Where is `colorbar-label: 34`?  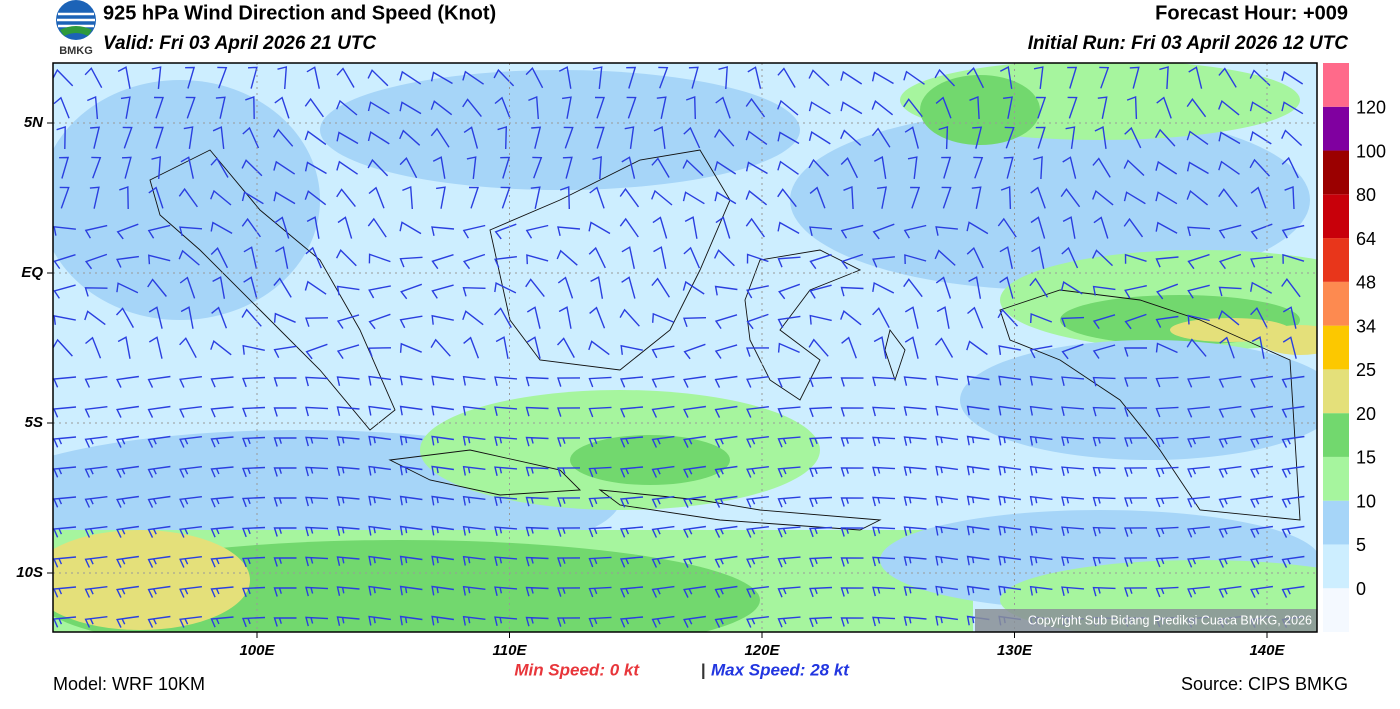
colorbar-label: 34 is located at coordinates (1366, 326).